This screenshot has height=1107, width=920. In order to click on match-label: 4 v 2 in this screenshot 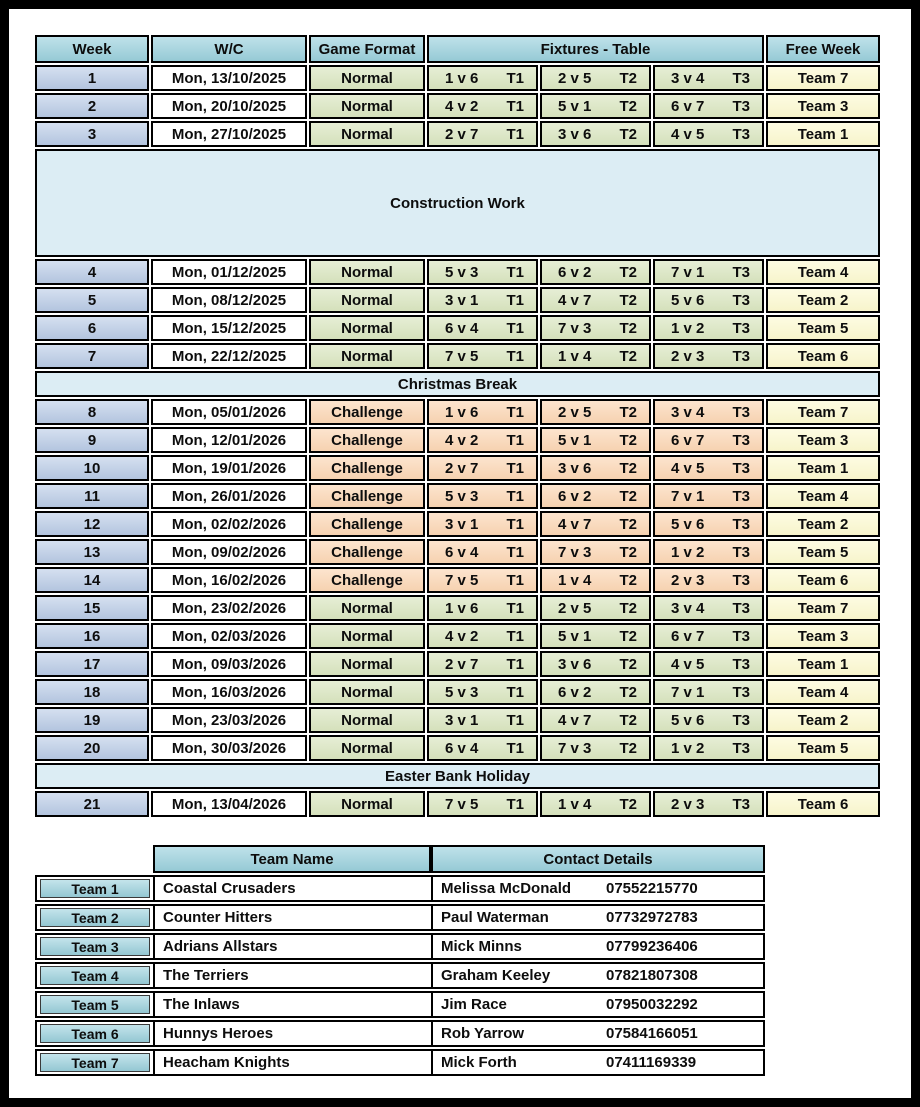, I will do `click(462, 440)`.